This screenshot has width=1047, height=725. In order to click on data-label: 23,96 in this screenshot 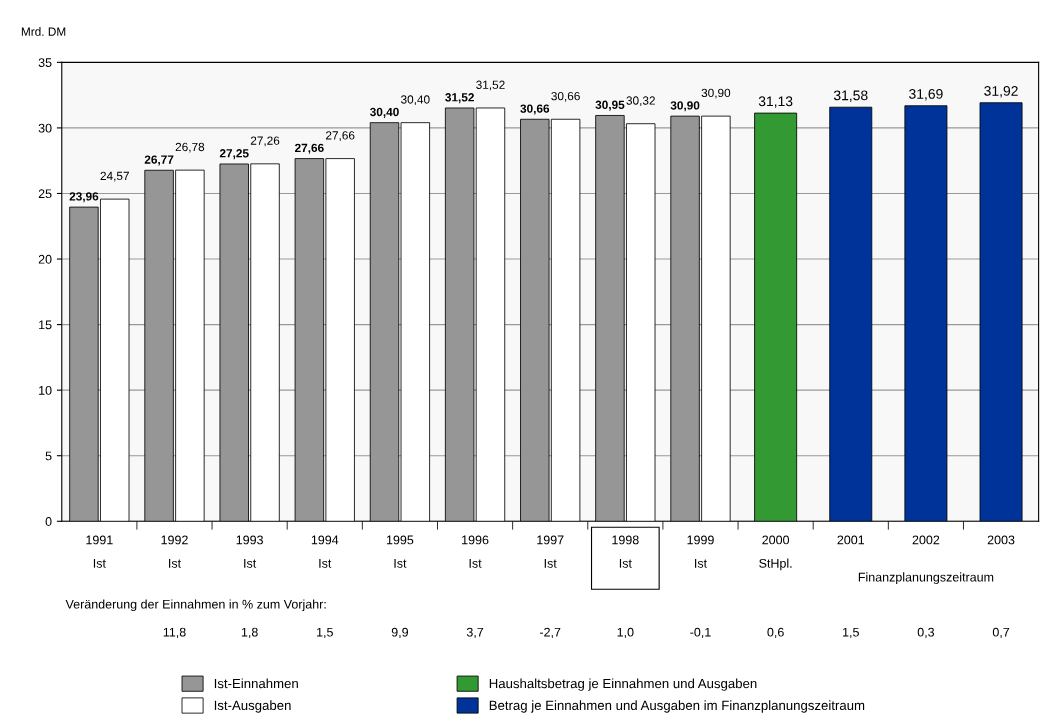, I will do `click(84, 197)`.